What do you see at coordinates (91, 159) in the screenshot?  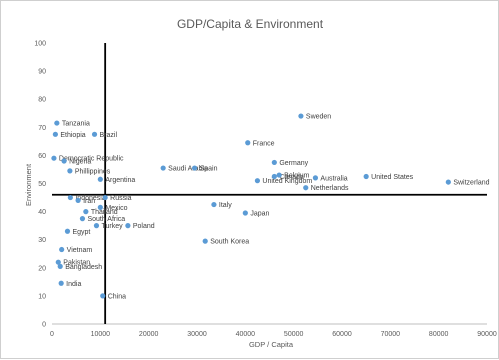 I see `data-label: Democratic Republic` at bounding box center [91, 159].